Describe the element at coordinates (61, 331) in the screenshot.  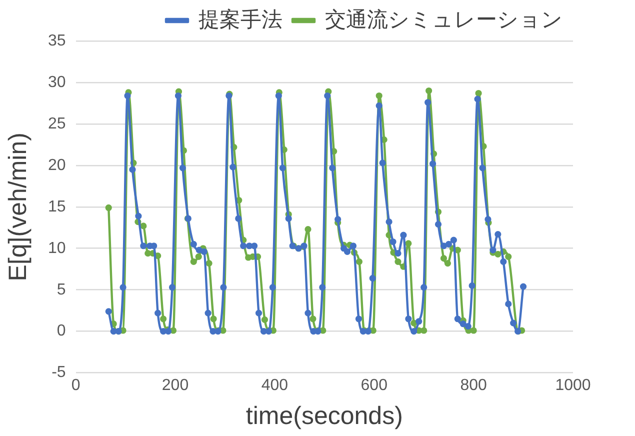
I see `y-tick-label: 0` at that location.